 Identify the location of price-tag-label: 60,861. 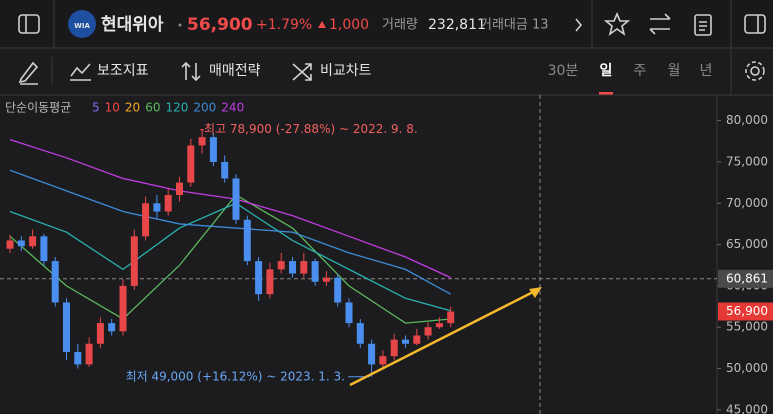
(747, 278).